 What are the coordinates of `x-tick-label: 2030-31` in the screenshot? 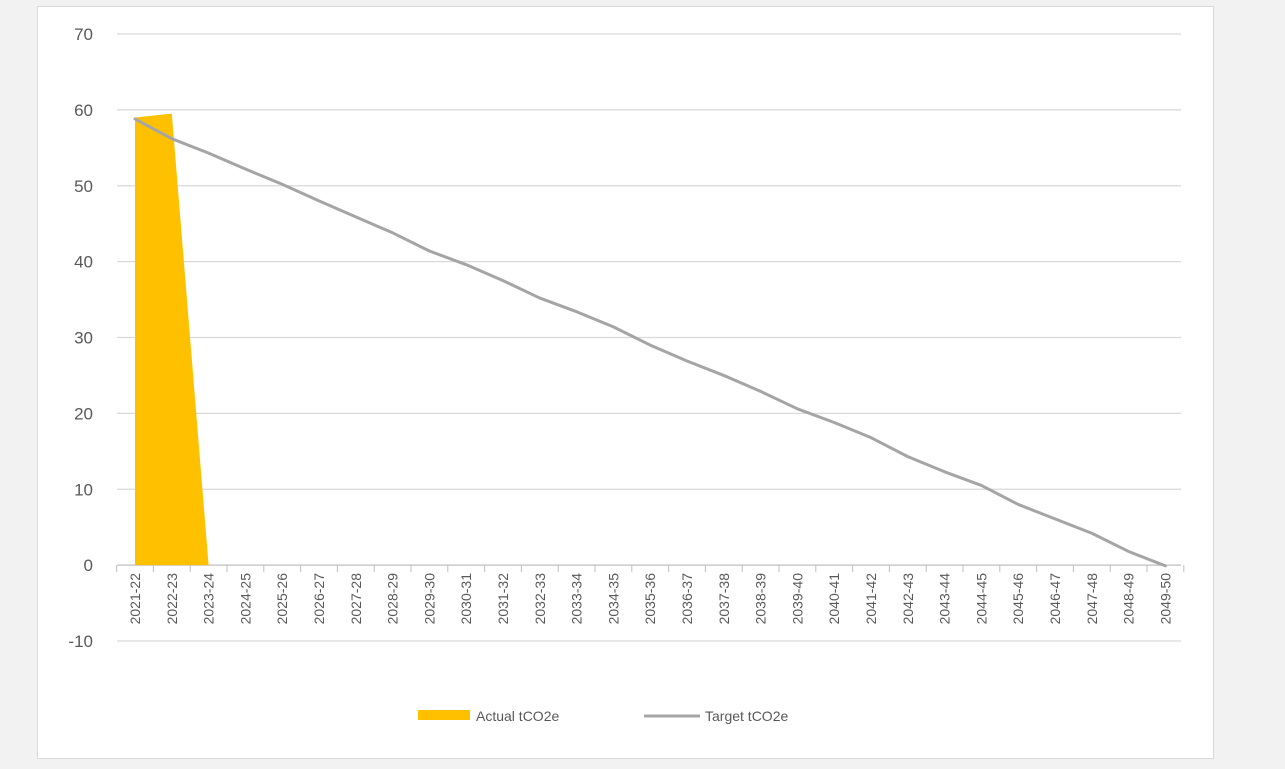 It's located at (466, 599).